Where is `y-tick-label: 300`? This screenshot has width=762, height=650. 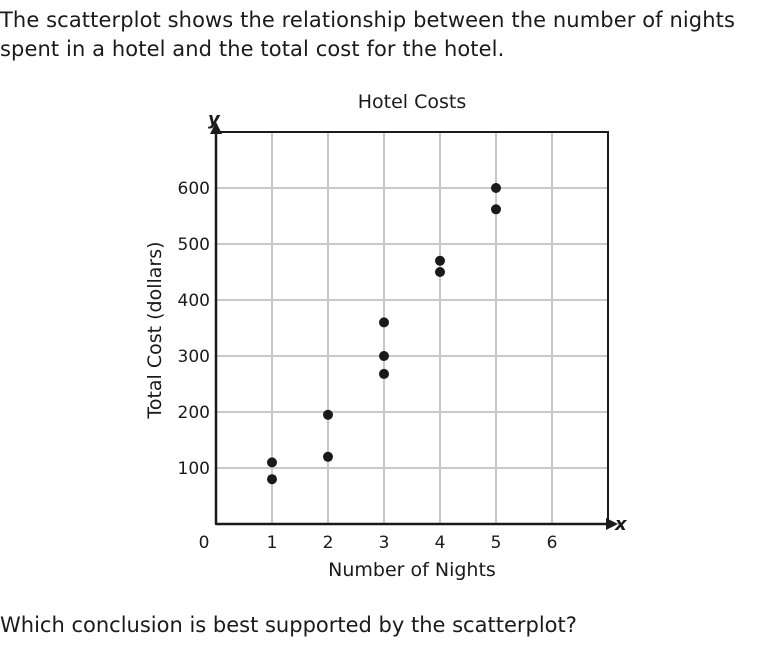
y-tick-label: 300 is located at coordinates (194, 357).